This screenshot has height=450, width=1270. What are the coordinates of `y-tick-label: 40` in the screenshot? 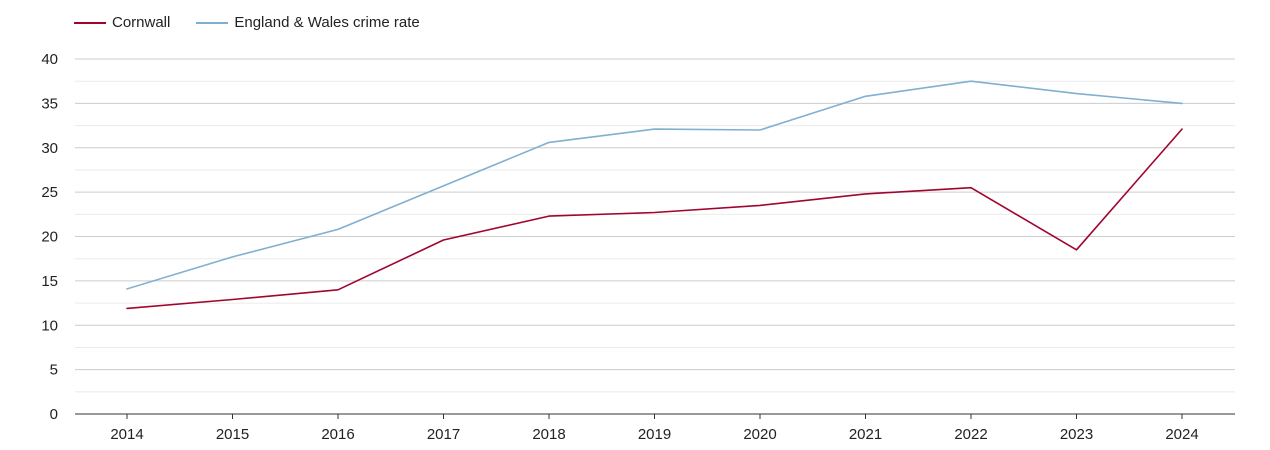 It's located at (49, 59).